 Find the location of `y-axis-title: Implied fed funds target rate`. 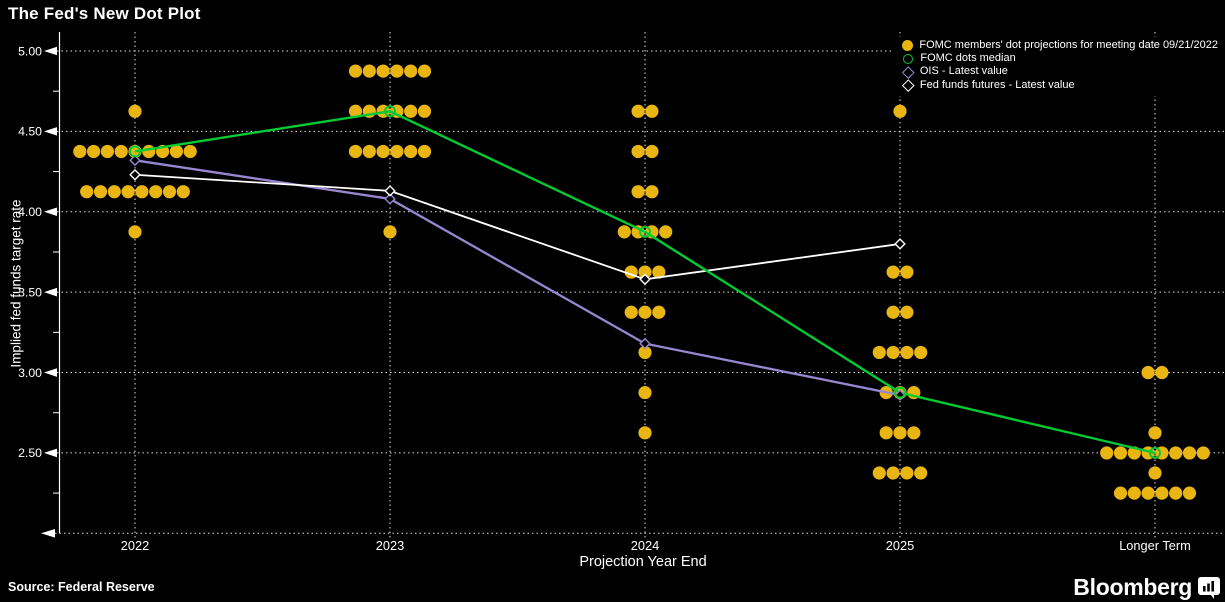

y-axis-title: Implied fed funds target rate is located at coordinates (16, 283).